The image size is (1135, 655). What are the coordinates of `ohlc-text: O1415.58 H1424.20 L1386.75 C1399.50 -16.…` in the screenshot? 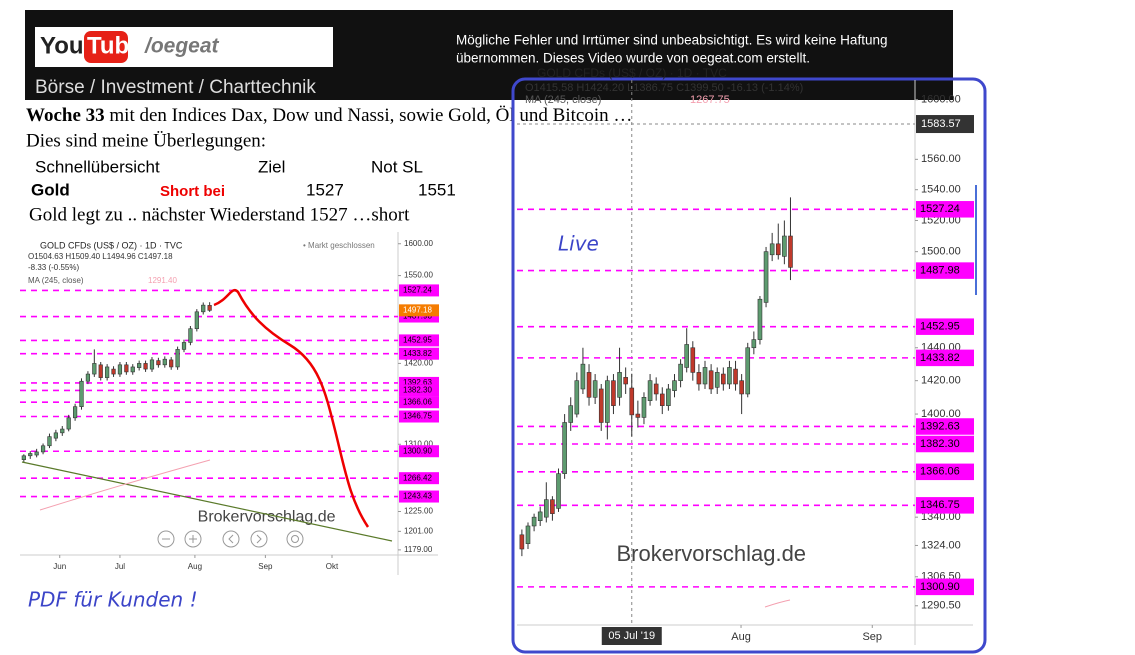 It's located at (664, 88).